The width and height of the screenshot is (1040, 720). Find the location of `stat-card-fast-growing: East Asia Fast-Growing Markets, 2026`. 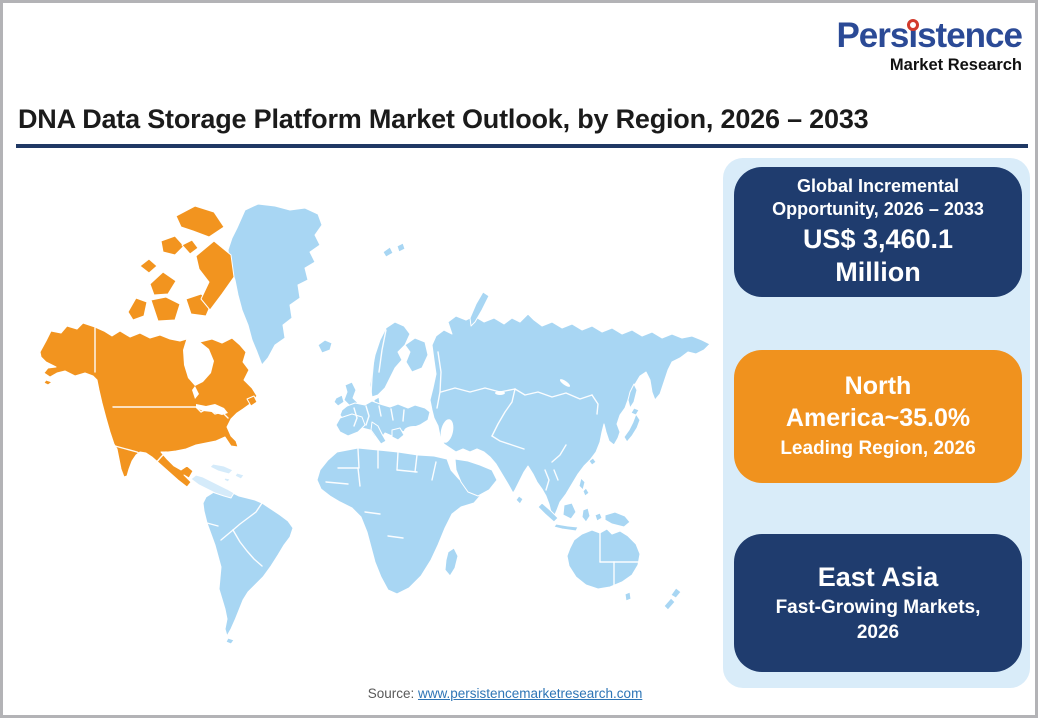

stat-card-fast-growing: East Asia Fast-Growing Markets, 2026 is located at coordinates (878, 603).